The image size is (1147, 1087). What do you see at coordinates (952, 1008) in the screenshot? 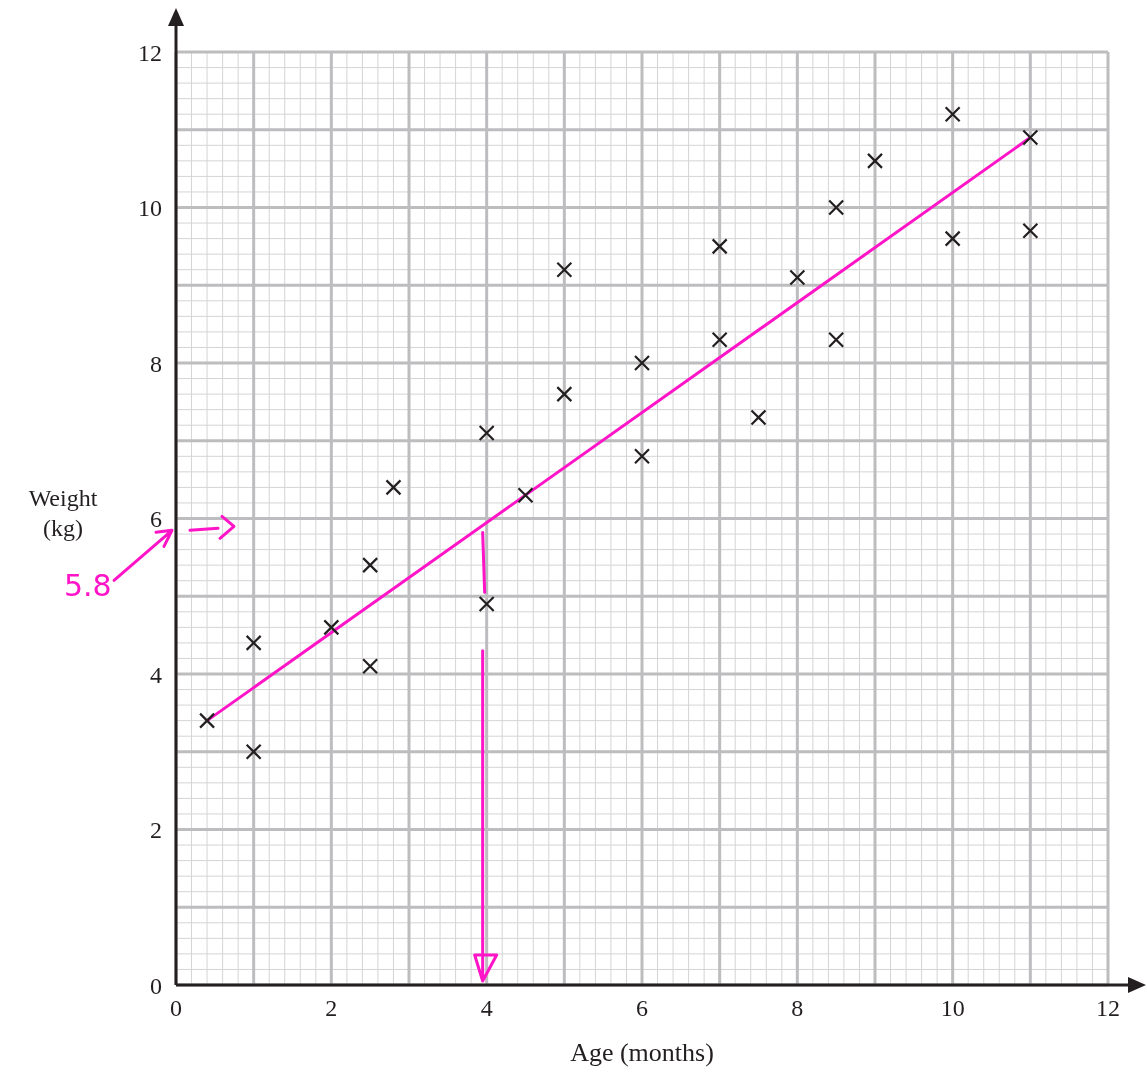
I see `x-tick-label: 10` at bounding box center [952, 1008].